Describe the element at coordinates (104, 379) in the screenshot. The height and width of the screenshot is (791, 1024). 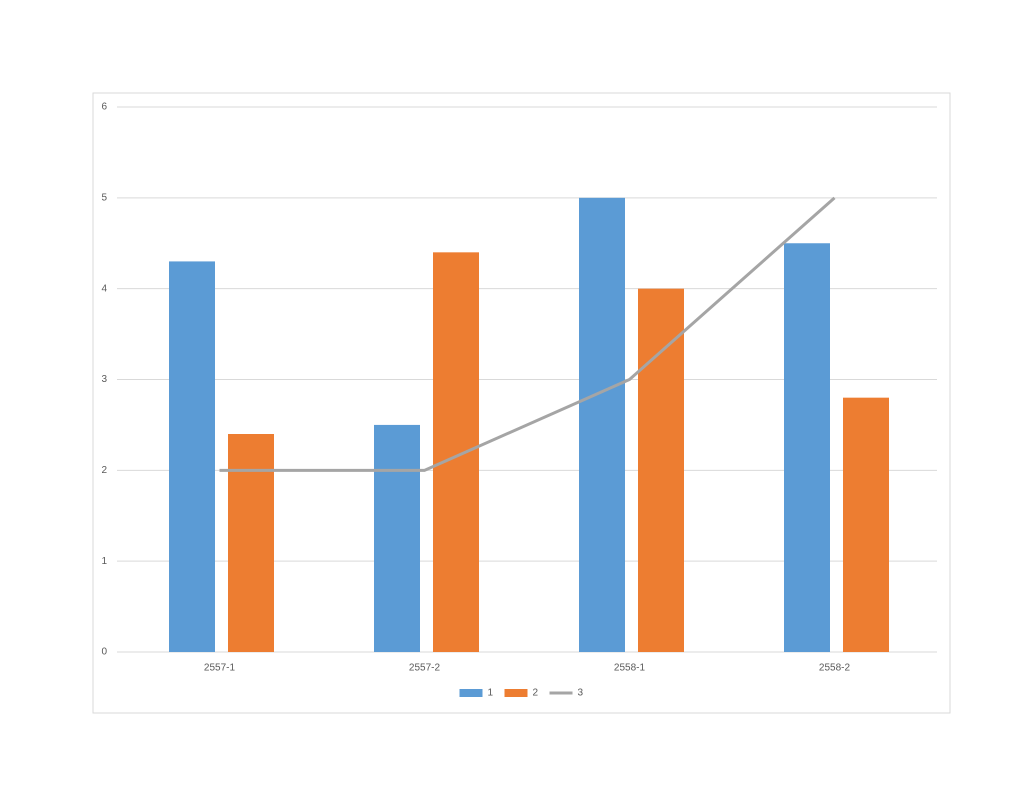
I see `y-tick-label: 3` at that location.